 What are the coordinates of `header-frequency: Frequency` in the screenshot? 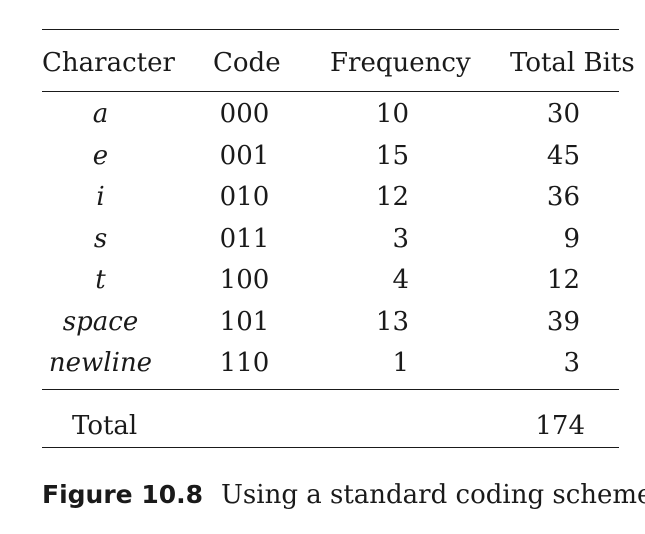 It's located at (400, 63).